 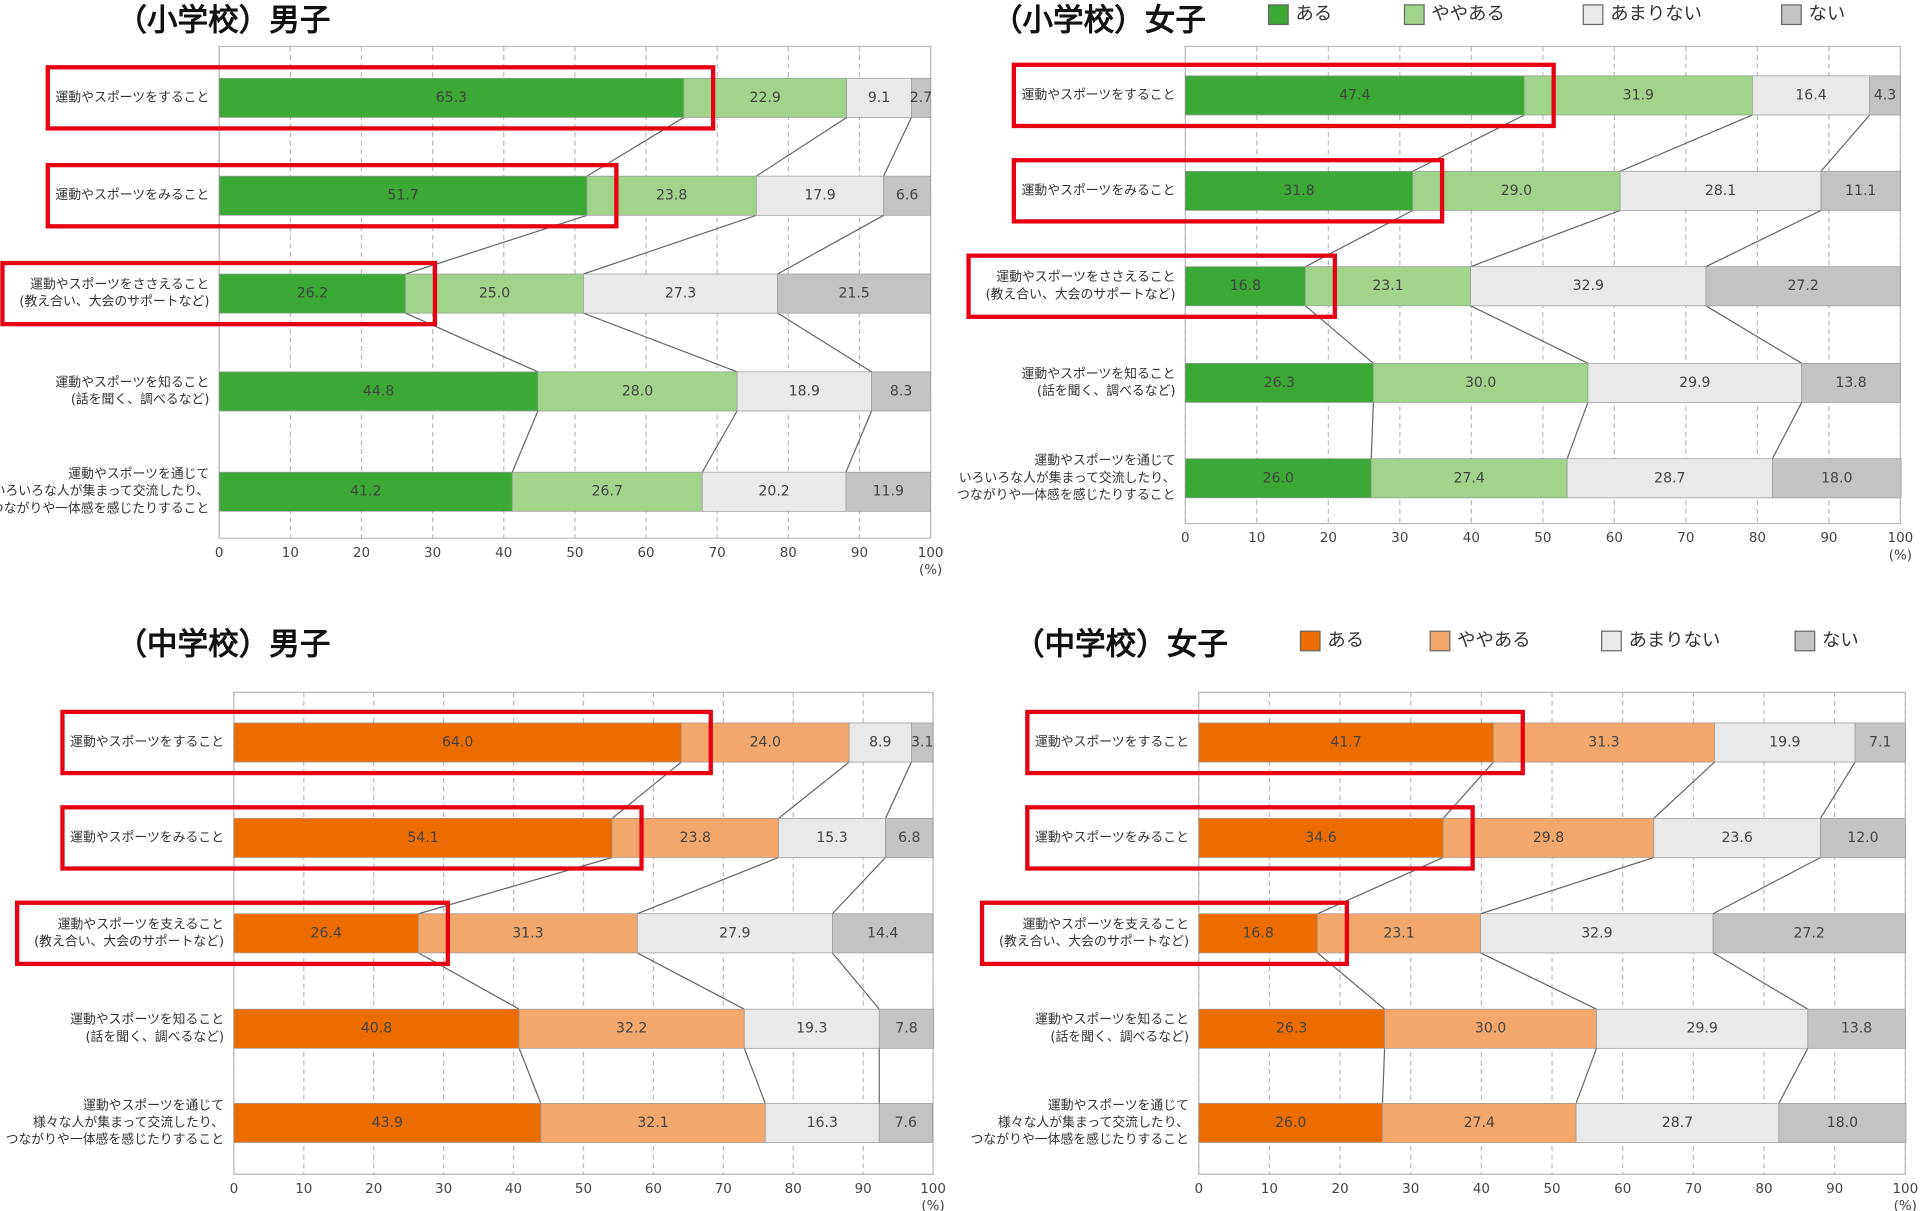 What do you see at coordinates (234, 1189) in the screenshot?
I see `x-tick-label: 0` at bounding box center [234, 1189].